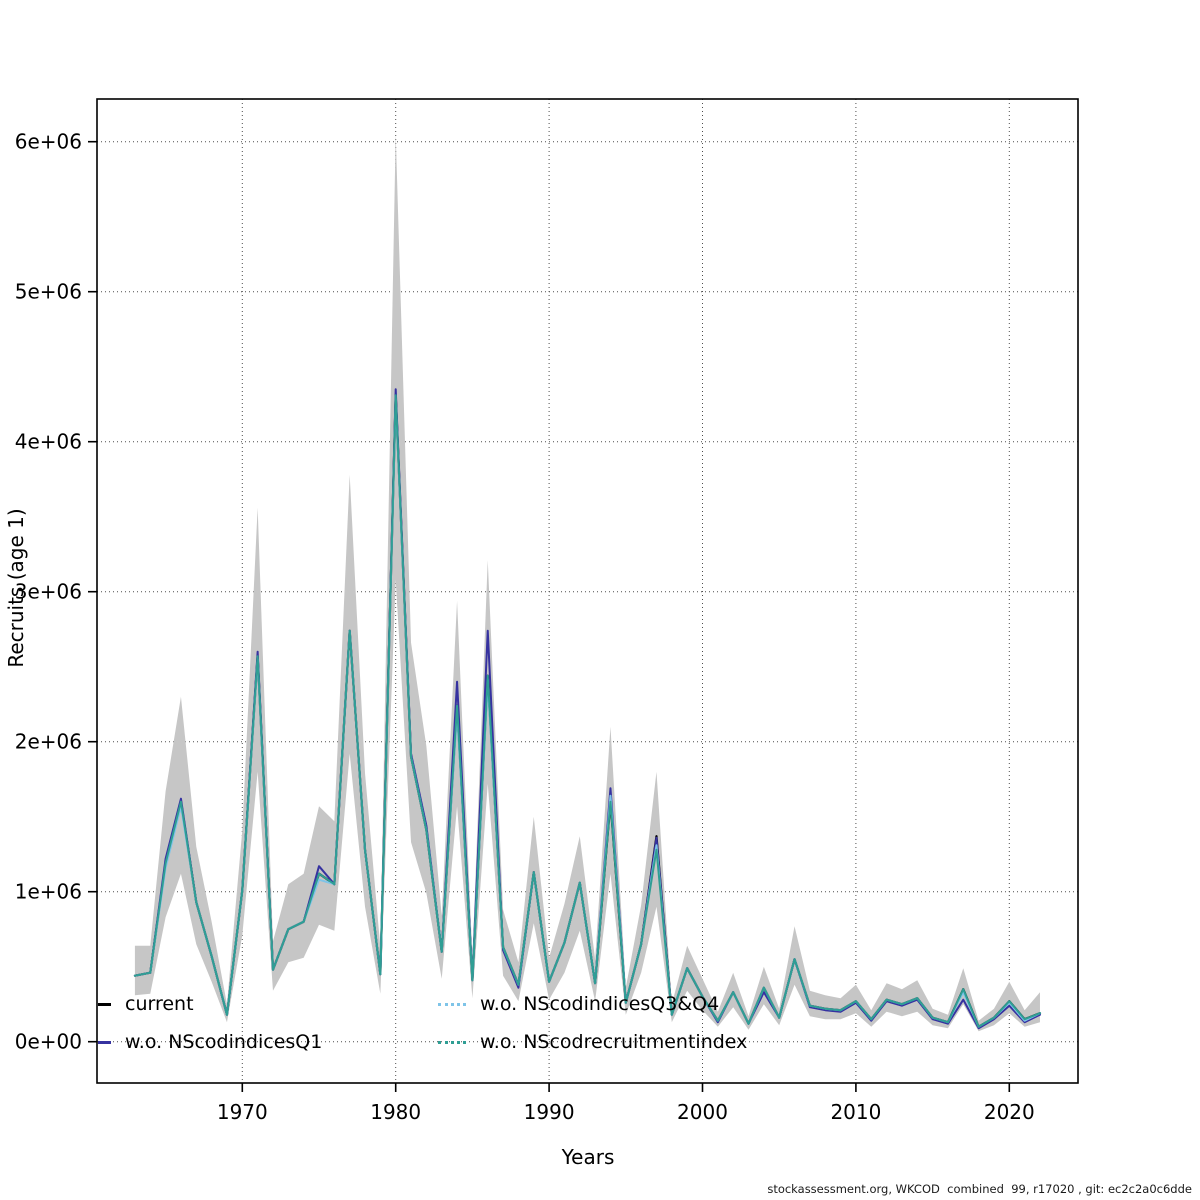 This screenshot has height=1200, width=1200. Describe the element at coordinates (395, 1112) in the screenshot. I see `x-tick-label: 1980` at that location.